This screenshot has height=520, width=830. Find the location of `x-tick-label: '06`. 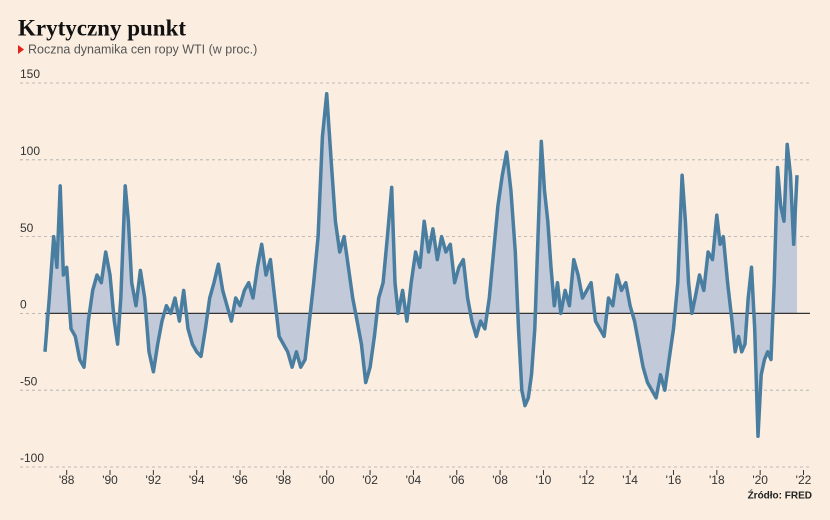

x-tick-label: '06 is located at coordinates (457, 480).